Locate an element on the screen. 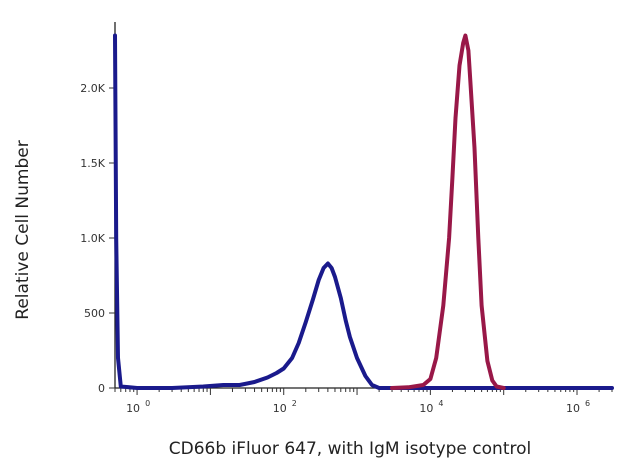  x-tick-exponent: 4 is located at coordinates (440, 403).